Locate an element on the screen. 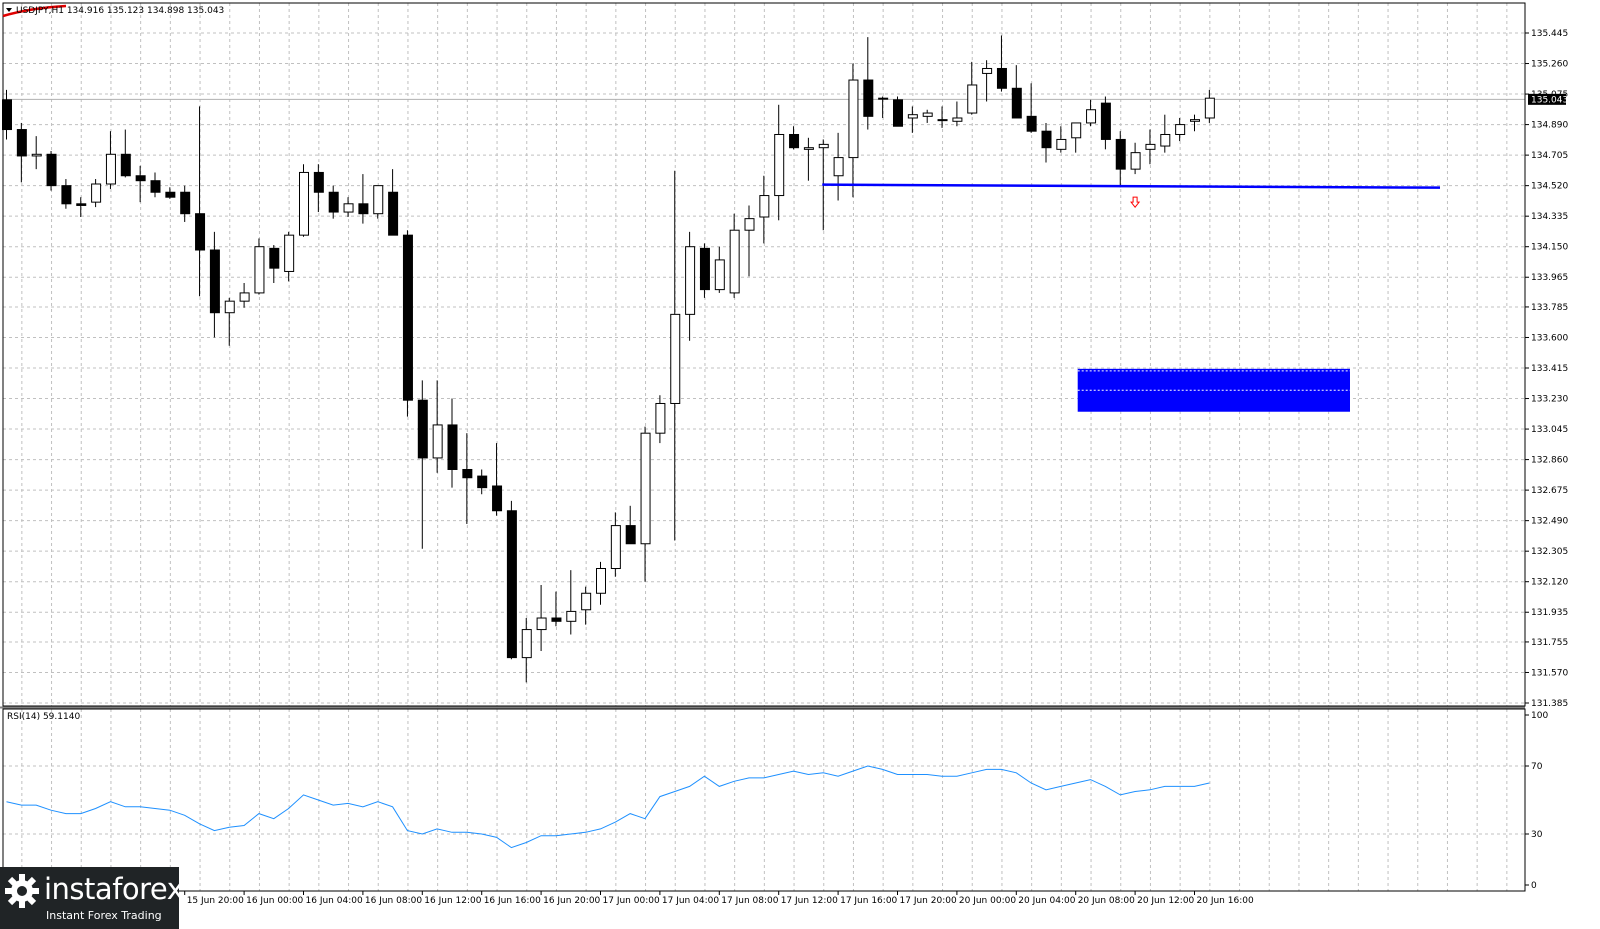  price-tick-label: 133.230 is located at coordinates (1549, 400).